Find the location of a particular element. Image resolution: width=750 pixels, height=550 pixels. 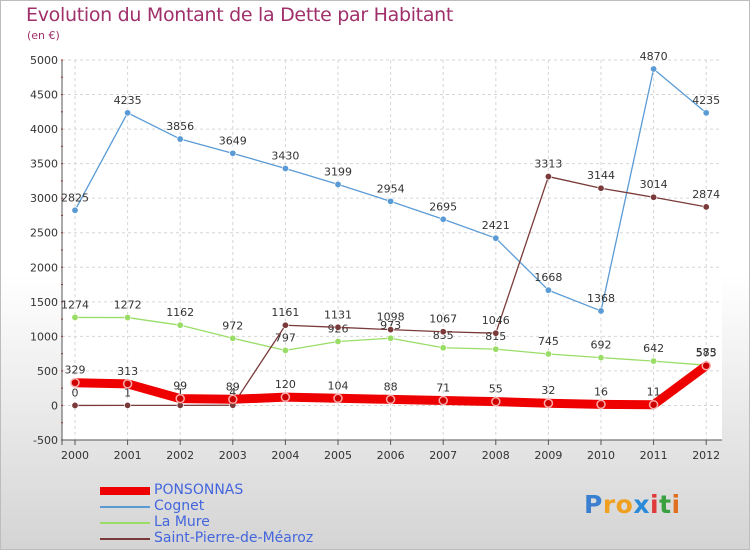

y-tick-label: 2000 is located at coordinates (44, 267).